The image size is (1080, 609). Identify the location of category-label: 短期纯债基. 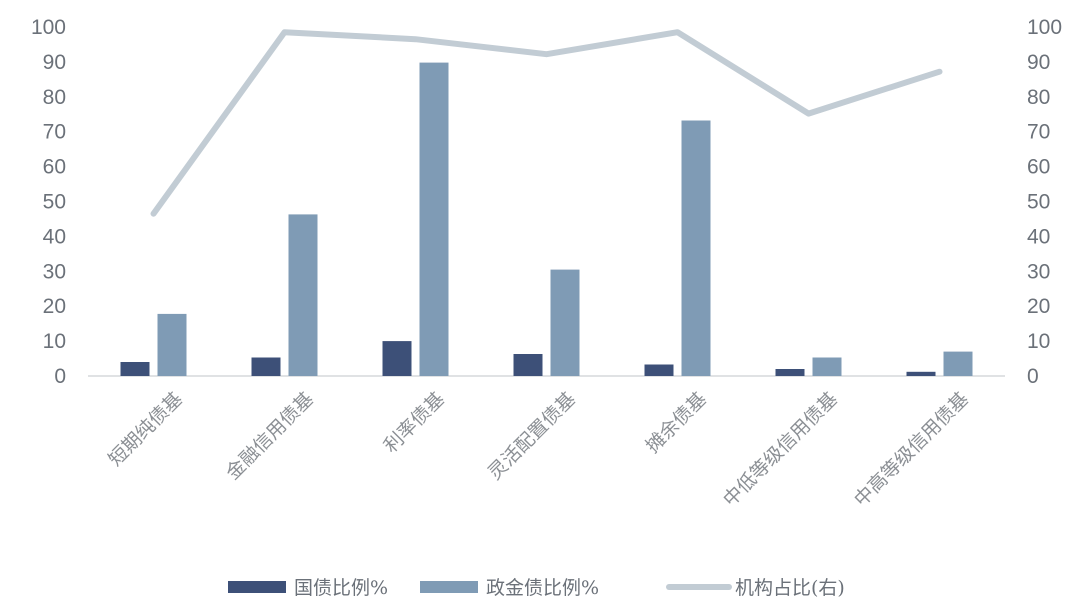
(145, 429).